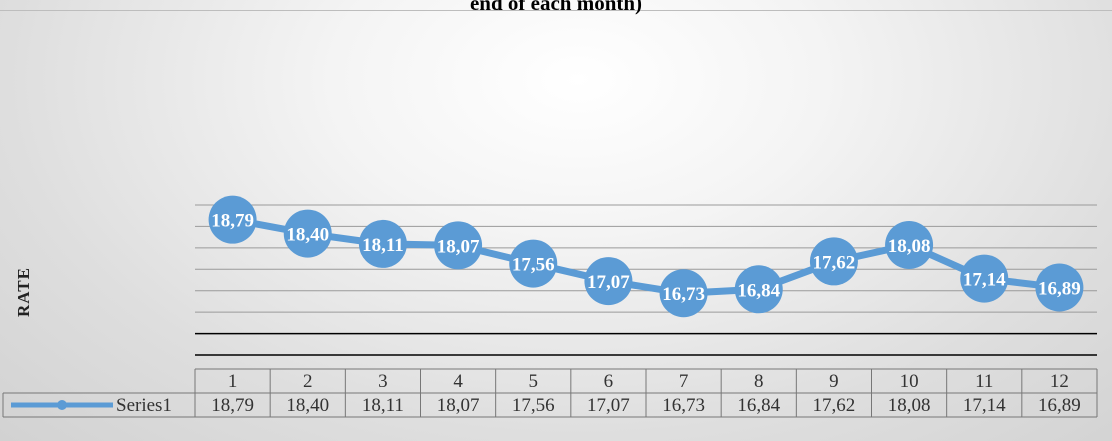  I want to click on data-label: 17,14, so click(984, 280).